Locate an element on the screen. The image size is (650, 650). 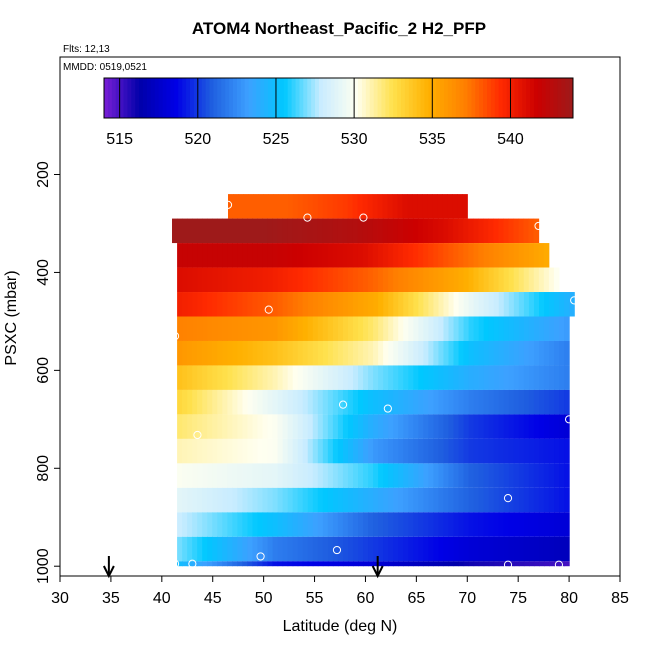
x-axis: 30 35 40 45 50 55 60 65 70 75 80 85 is located at coordinates (340, 591).